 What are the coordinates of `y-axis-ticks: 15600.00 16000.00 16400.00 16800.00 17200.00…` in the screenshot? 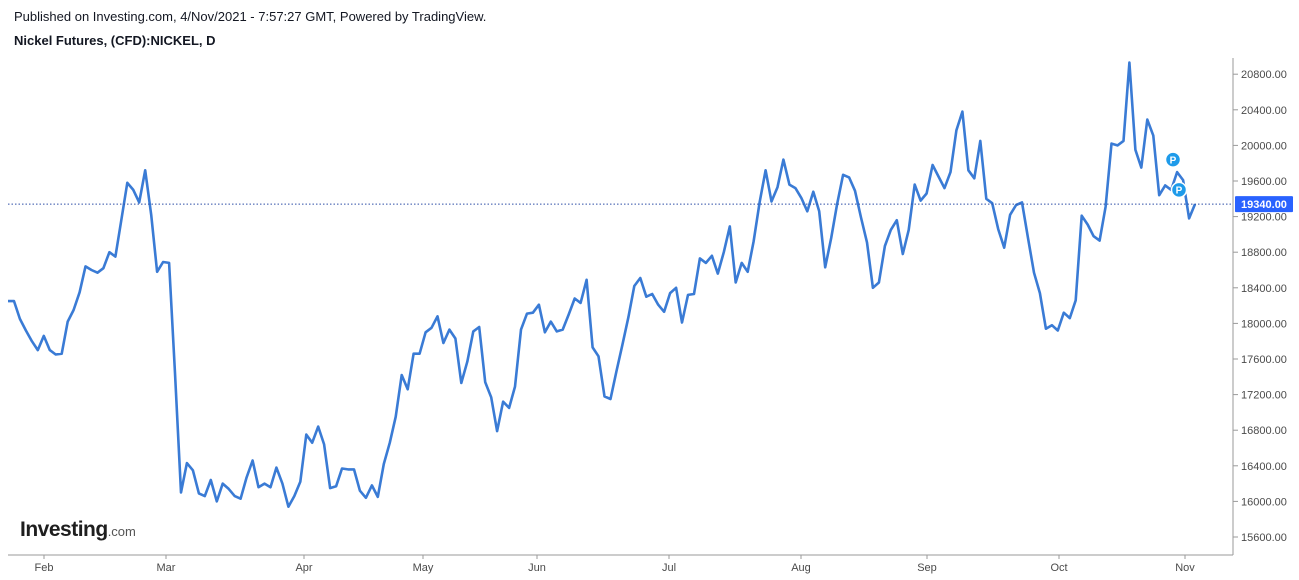 It's located at (1260, 306).